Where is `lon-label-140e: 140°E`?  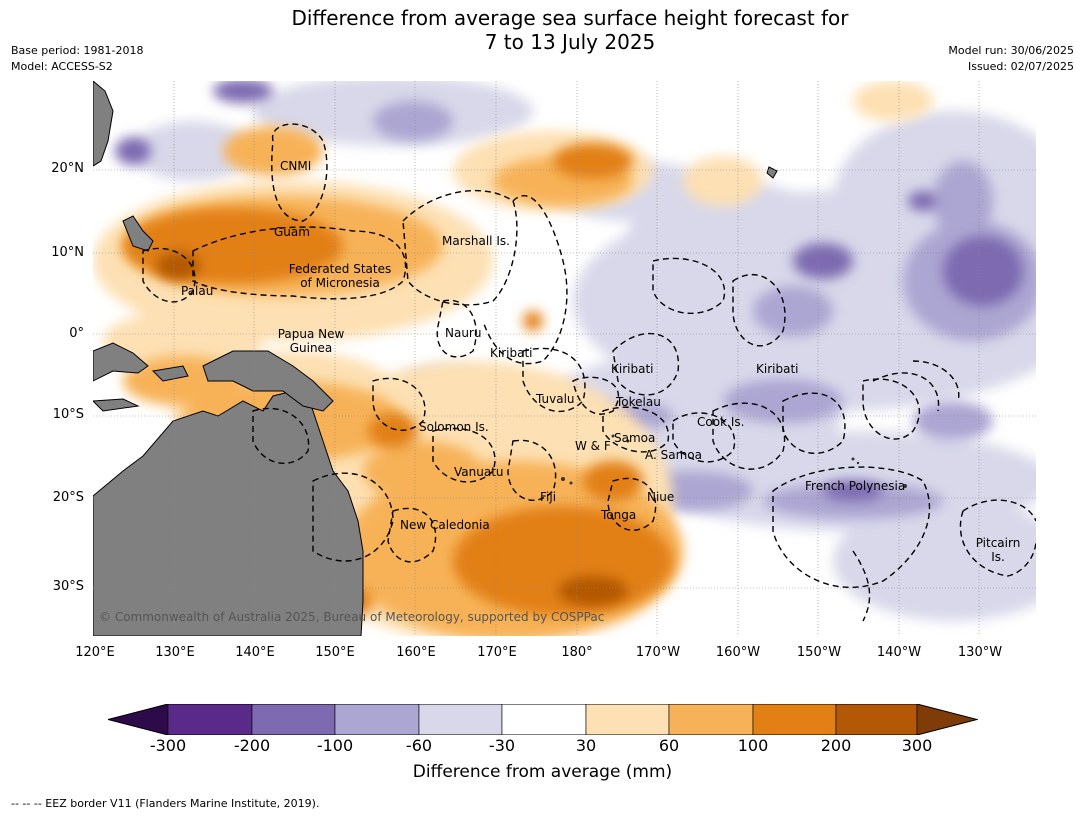
lon-label-140e: 140°E is located at coordinates (255, 652).